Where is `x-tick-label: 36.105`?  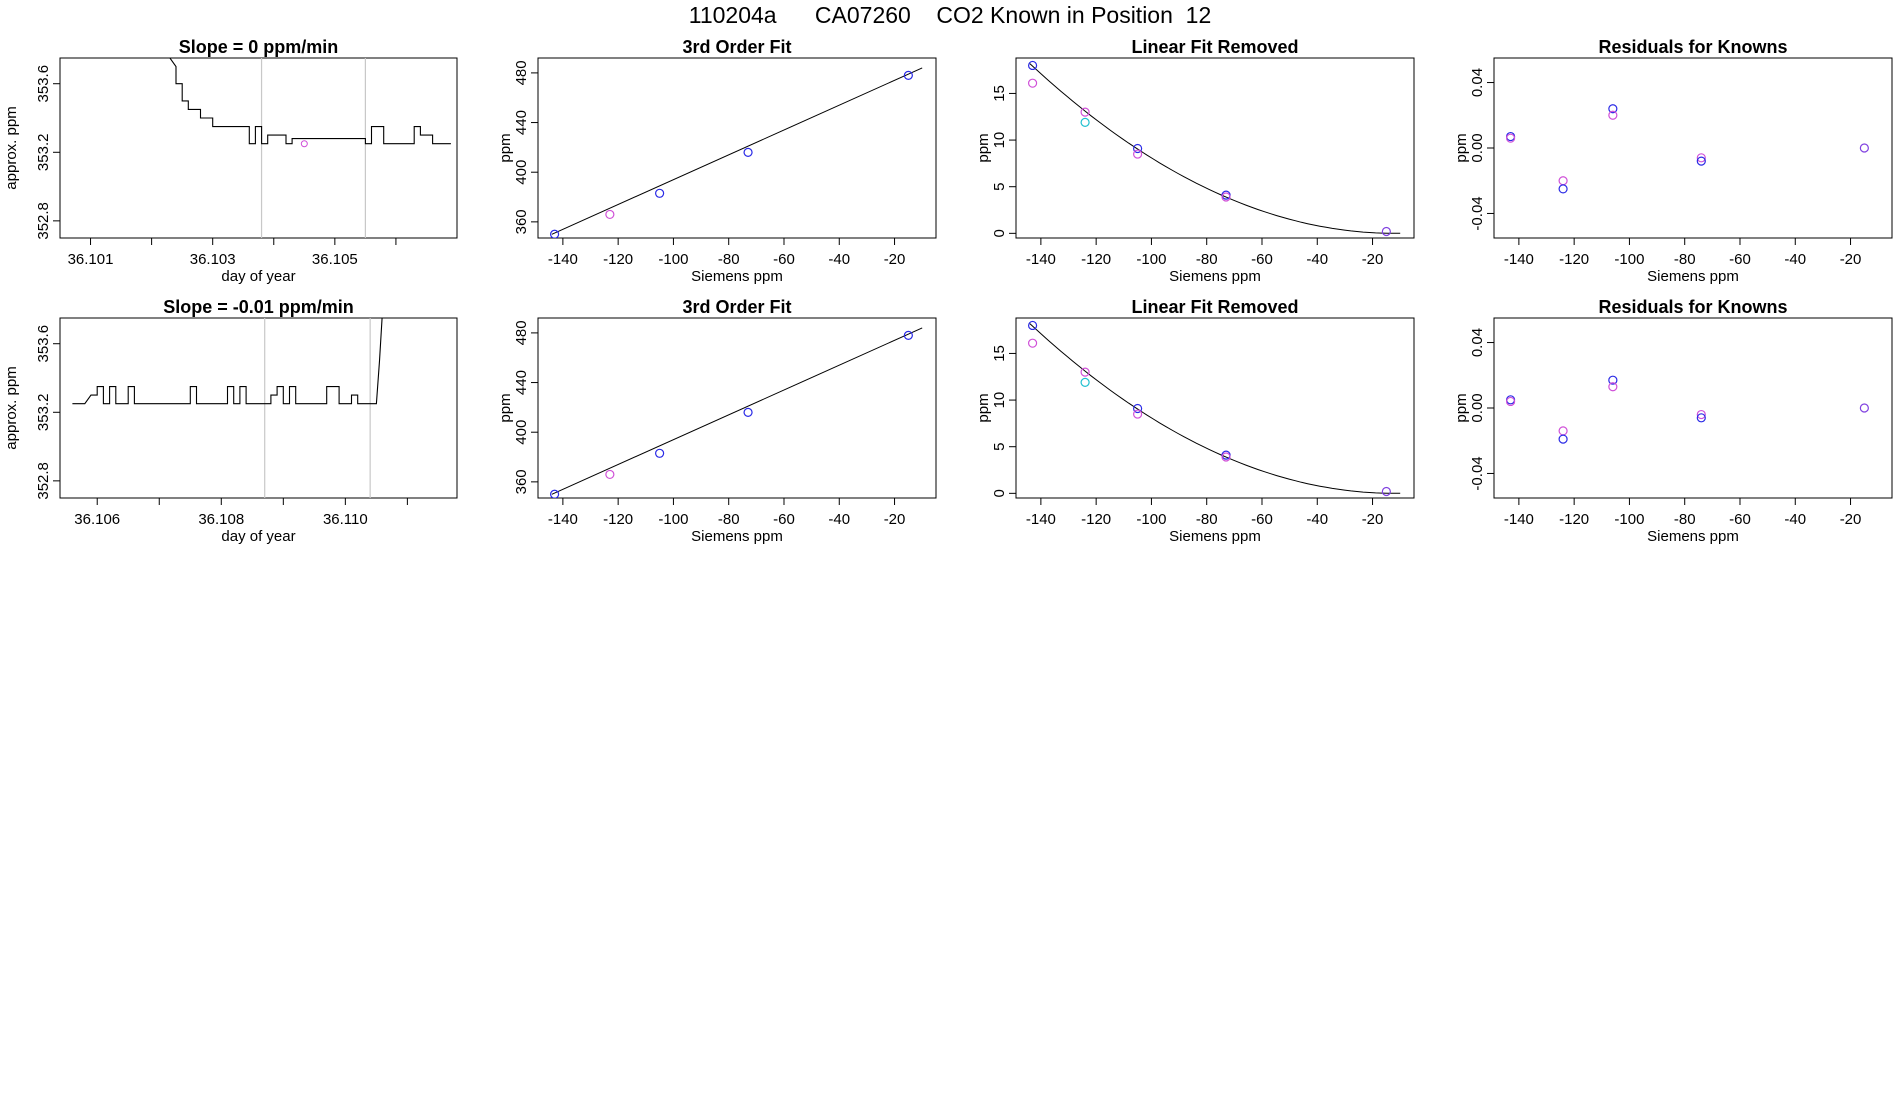
x-tick-label: 36.105 is located at coordinates (335, 259).